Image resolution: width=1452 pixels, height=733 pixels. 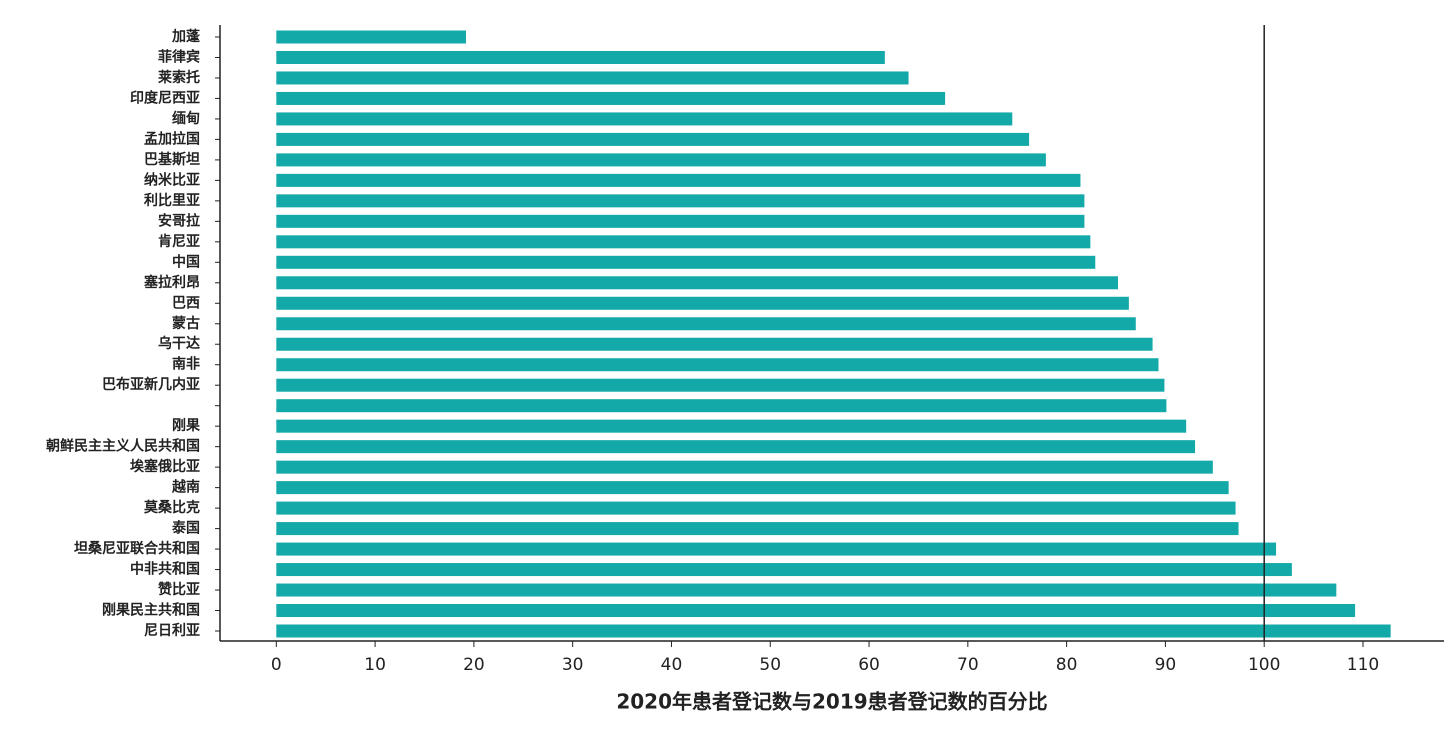 What do you see at coordinates (186, 303) in the screenshot?
I see `y-tick-label: 巴西` at bounding box center [186, 303].